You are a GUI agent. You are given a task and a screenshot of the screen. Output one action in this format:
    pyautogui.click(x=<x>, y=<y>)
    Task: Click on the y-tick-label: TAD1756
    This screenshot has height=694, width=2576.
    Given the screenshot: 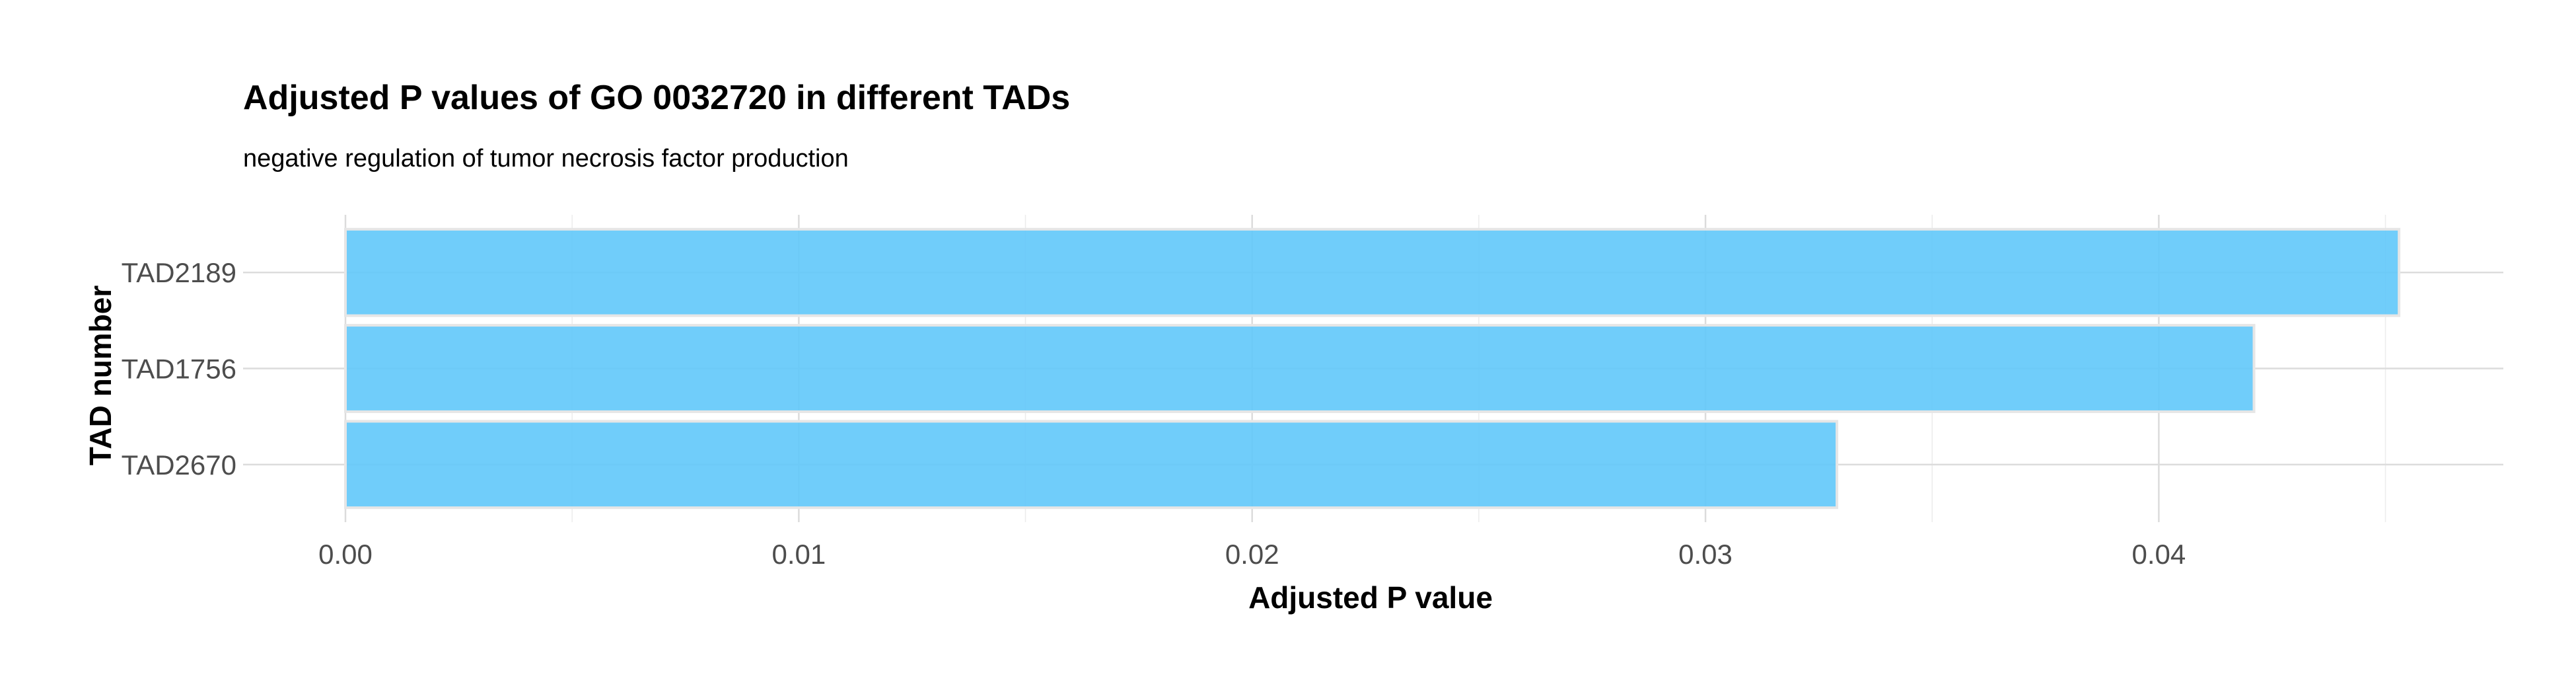 What is the action you would take?
    pyautogui.click(x=179, y=369)
    